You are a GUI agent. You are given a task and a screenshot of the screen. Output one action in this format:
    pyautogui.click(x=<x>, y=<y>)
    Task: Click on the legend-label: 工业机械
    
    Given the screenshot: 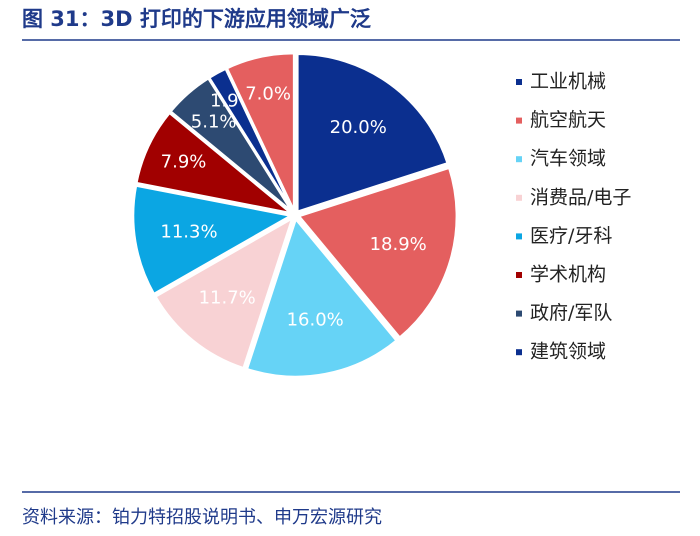 What is the action you would take?
    pyautogui.click(x=568, y=82)
    